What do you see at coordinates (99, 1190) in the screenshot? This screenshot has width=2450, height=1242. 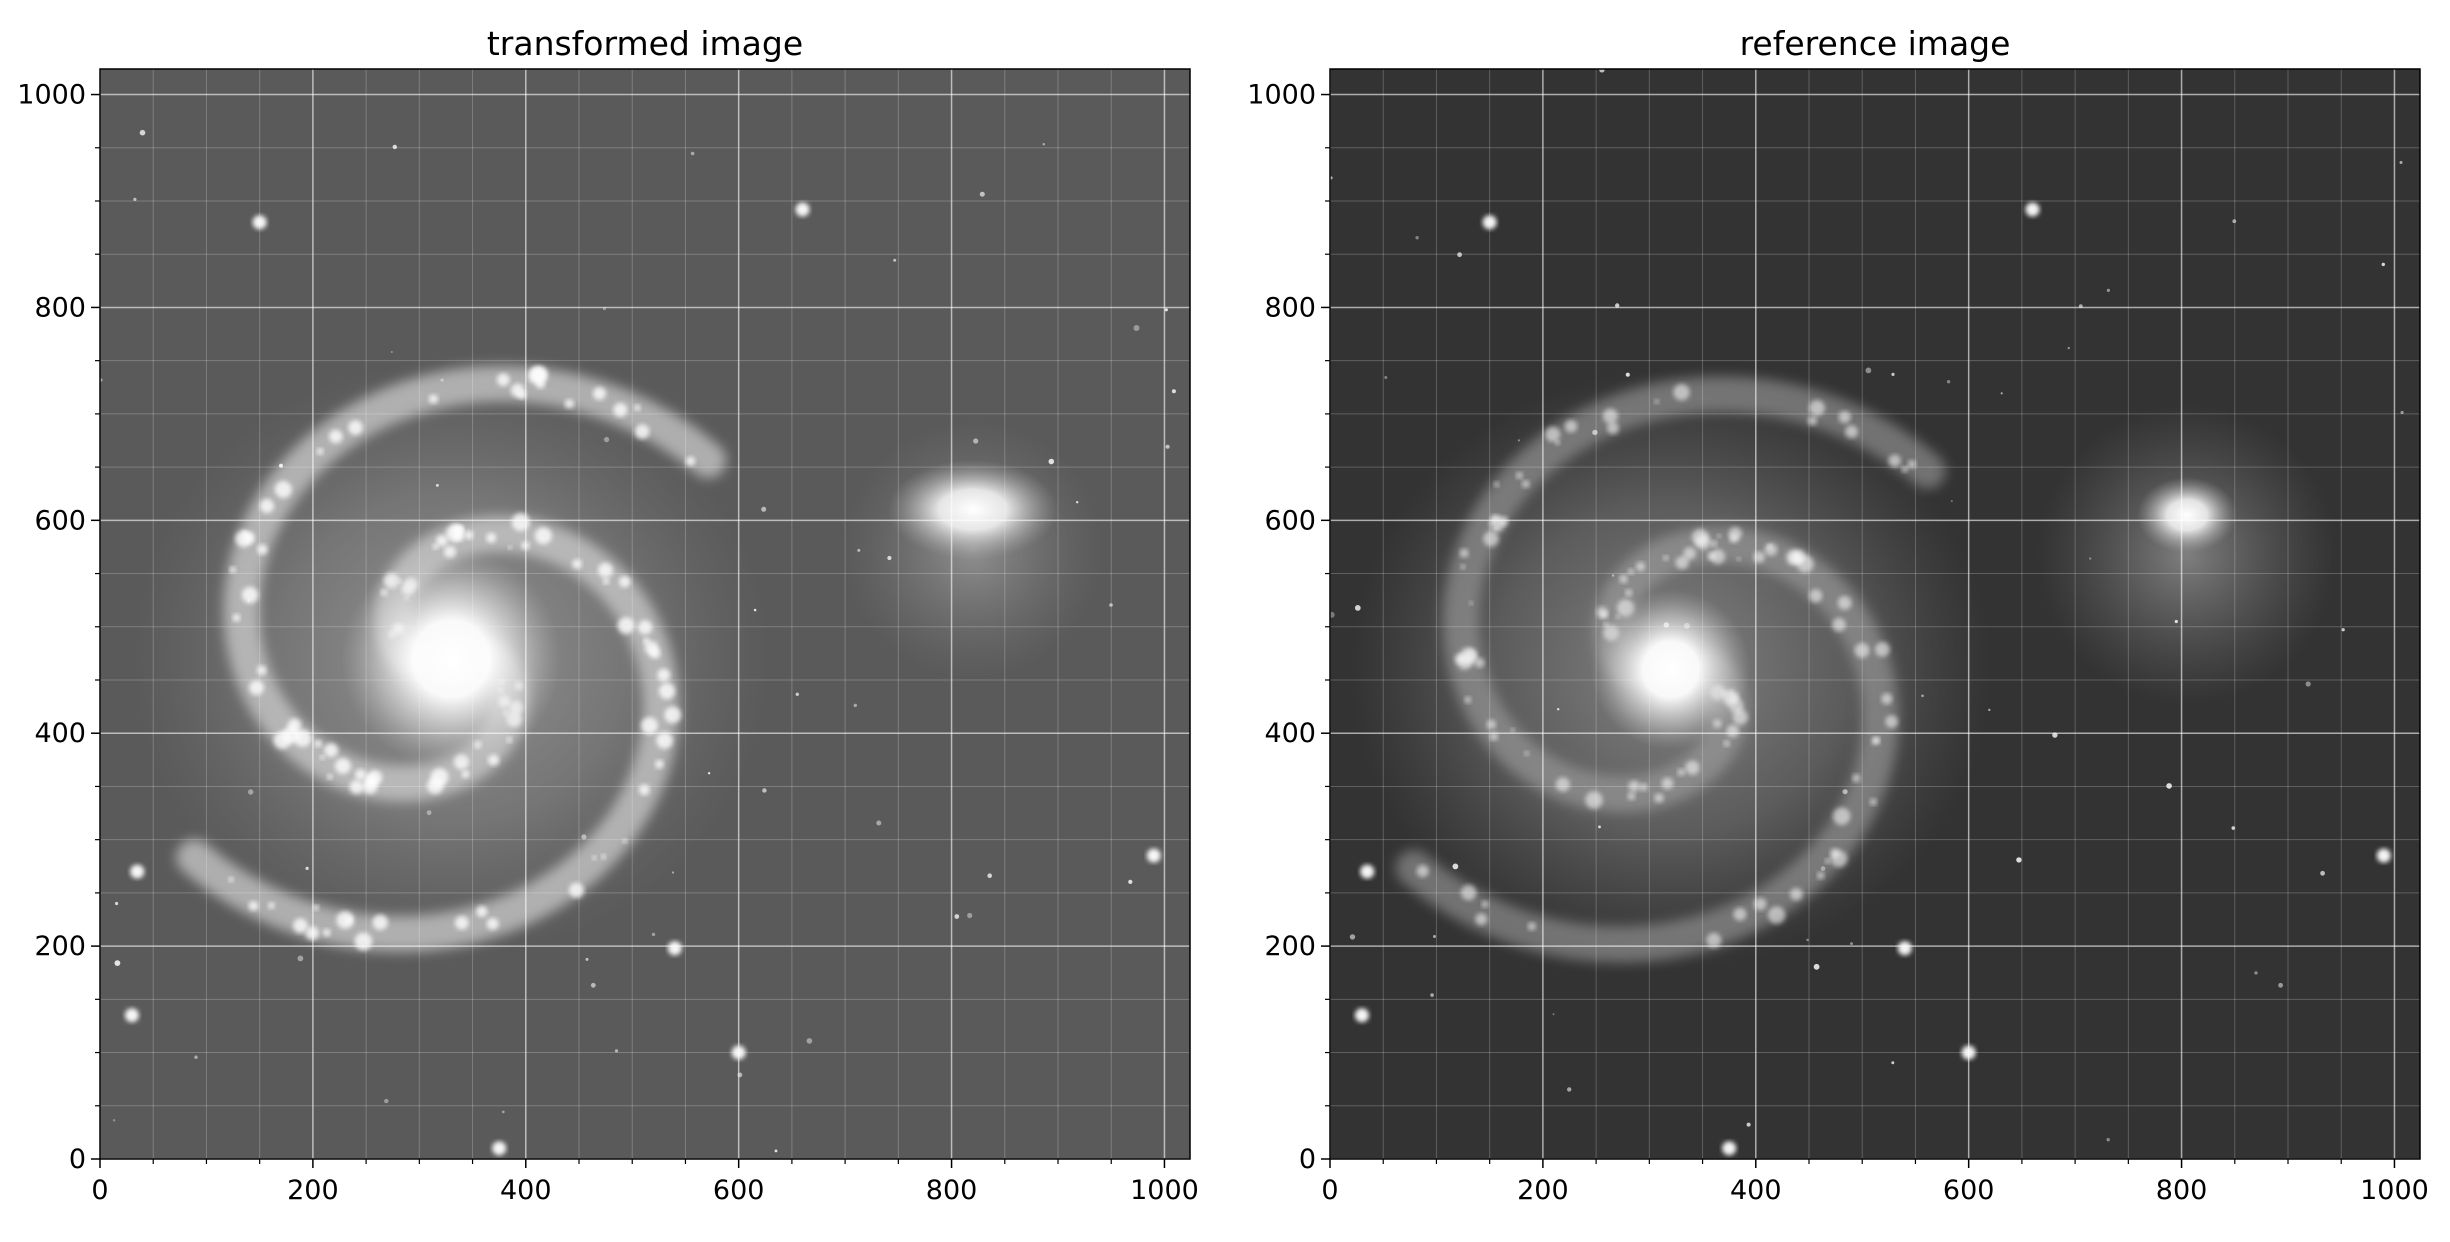 I see `x-tick-label-0-0: 0` at bounding box center [99, 1190].